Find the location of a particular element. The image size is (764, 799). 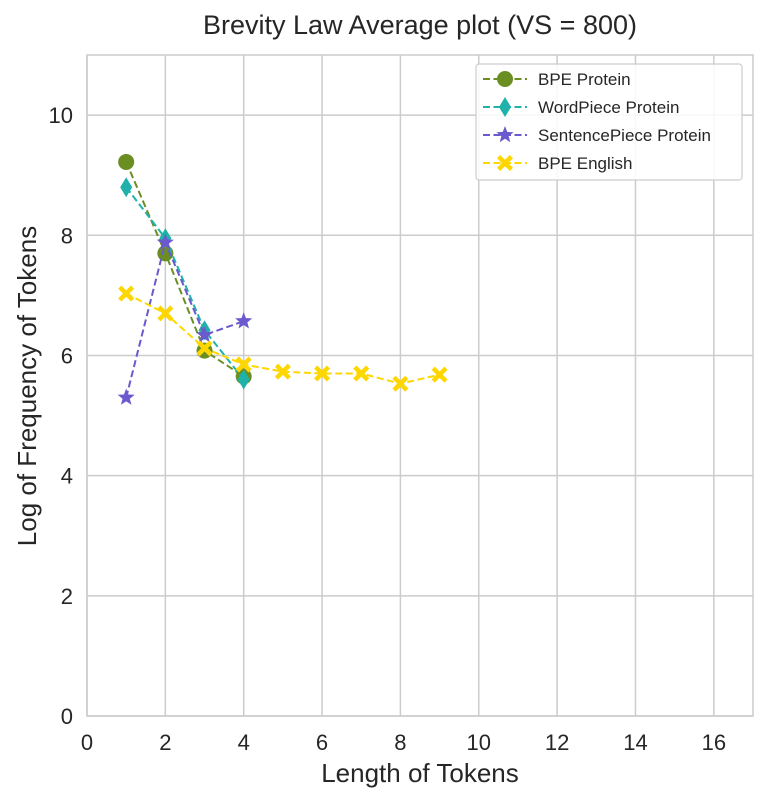

series-line-bpe-protein is located at coordinates (185, 269).